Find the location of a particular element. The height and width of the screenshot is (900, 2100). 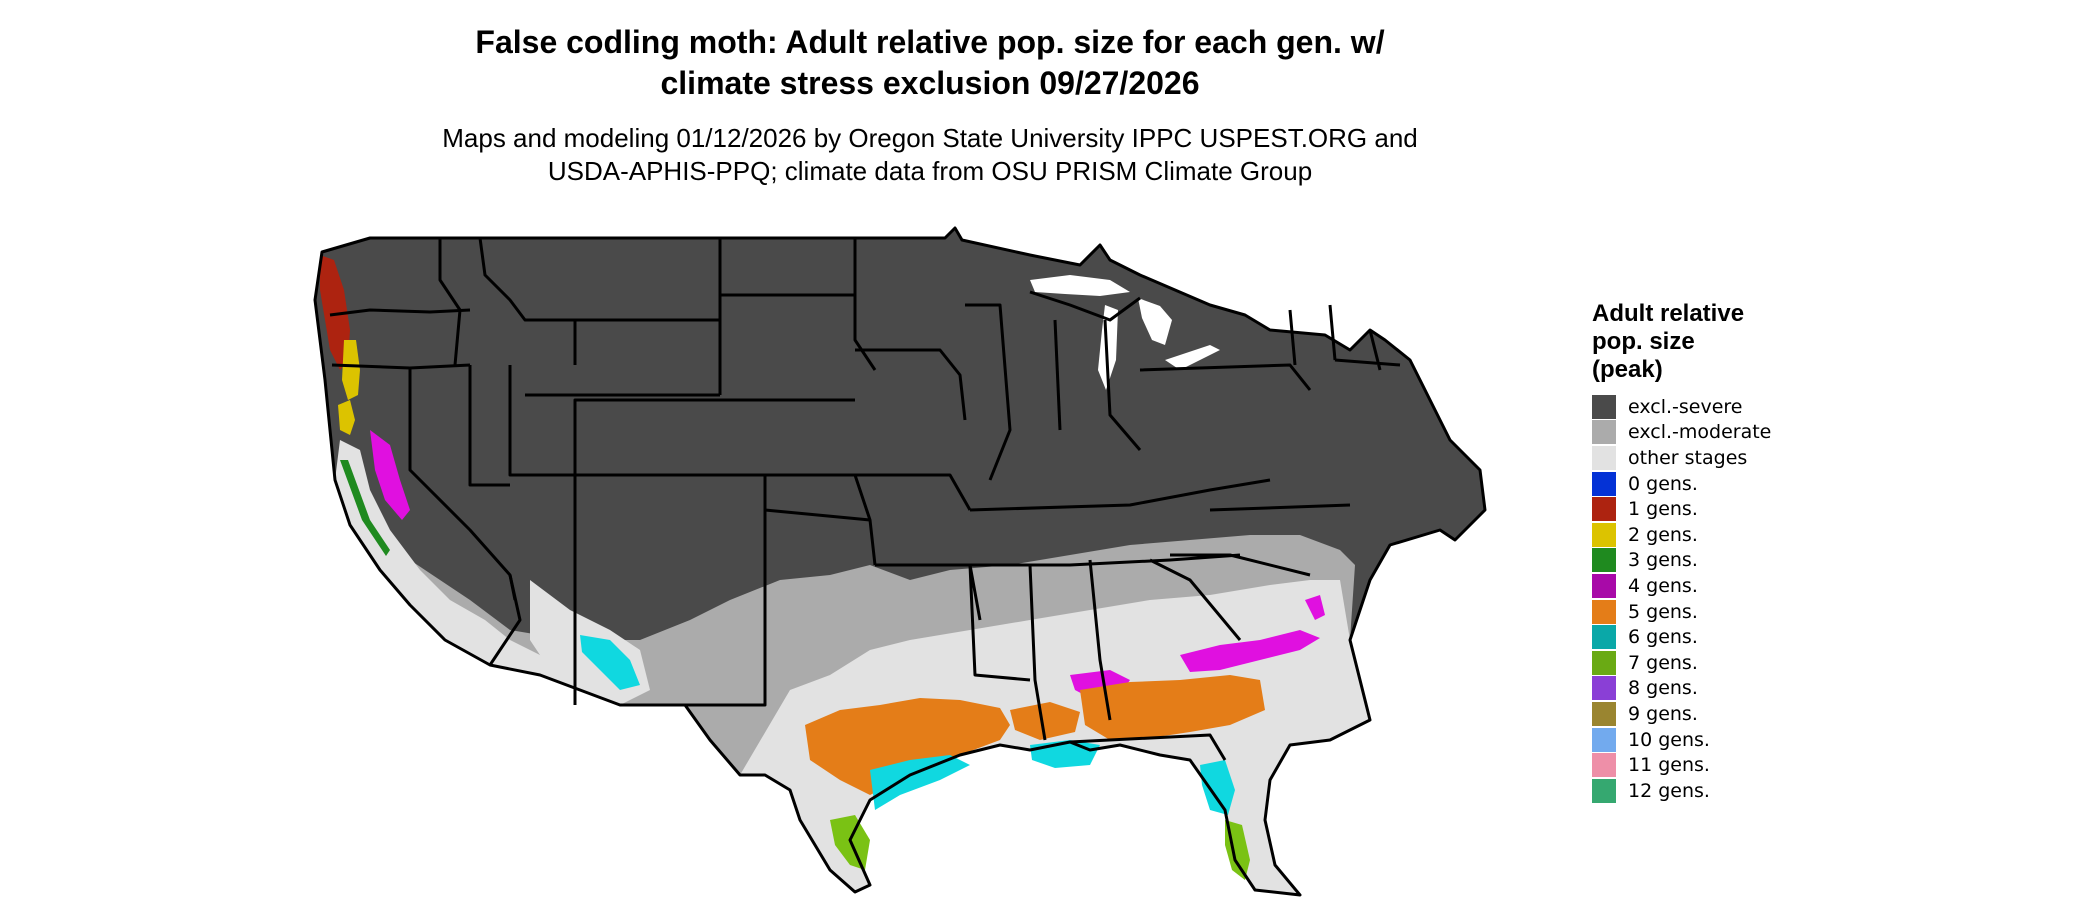

legend-item: 6 gens. is located at coordinates (1681, 637).